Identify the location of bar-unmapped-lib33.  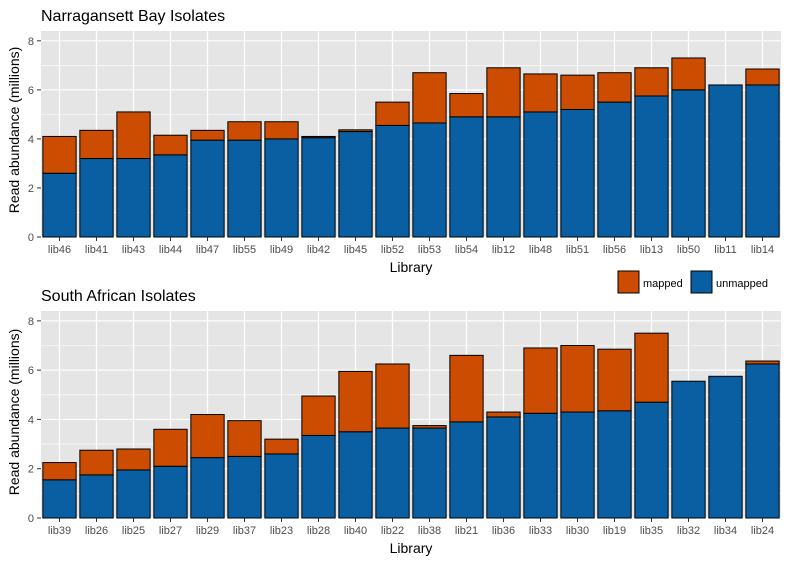
(540, 465).